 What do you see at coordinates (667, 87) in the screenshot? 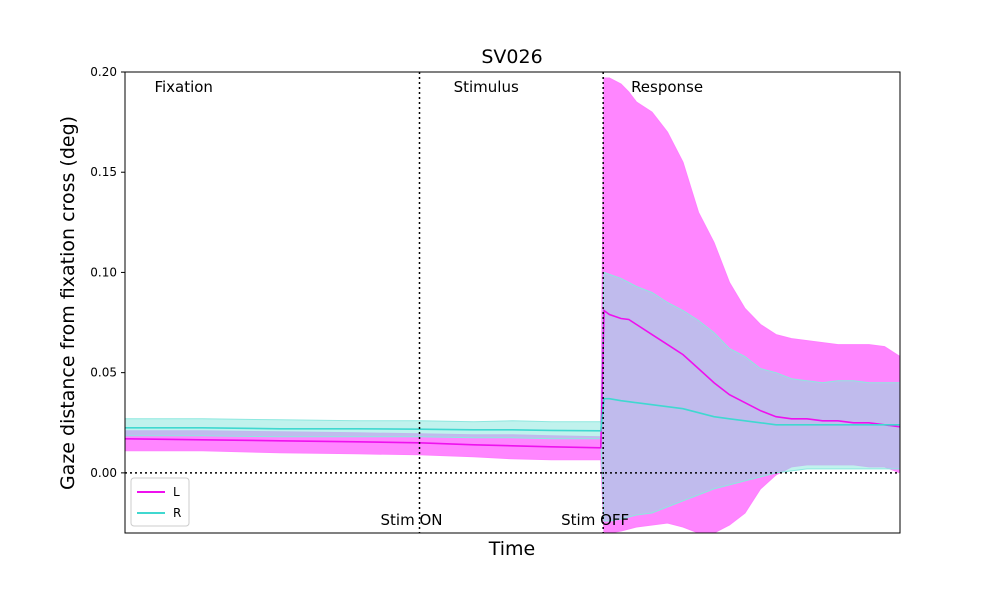
I see `phase-label: Response` at bounding box center [667, 87].